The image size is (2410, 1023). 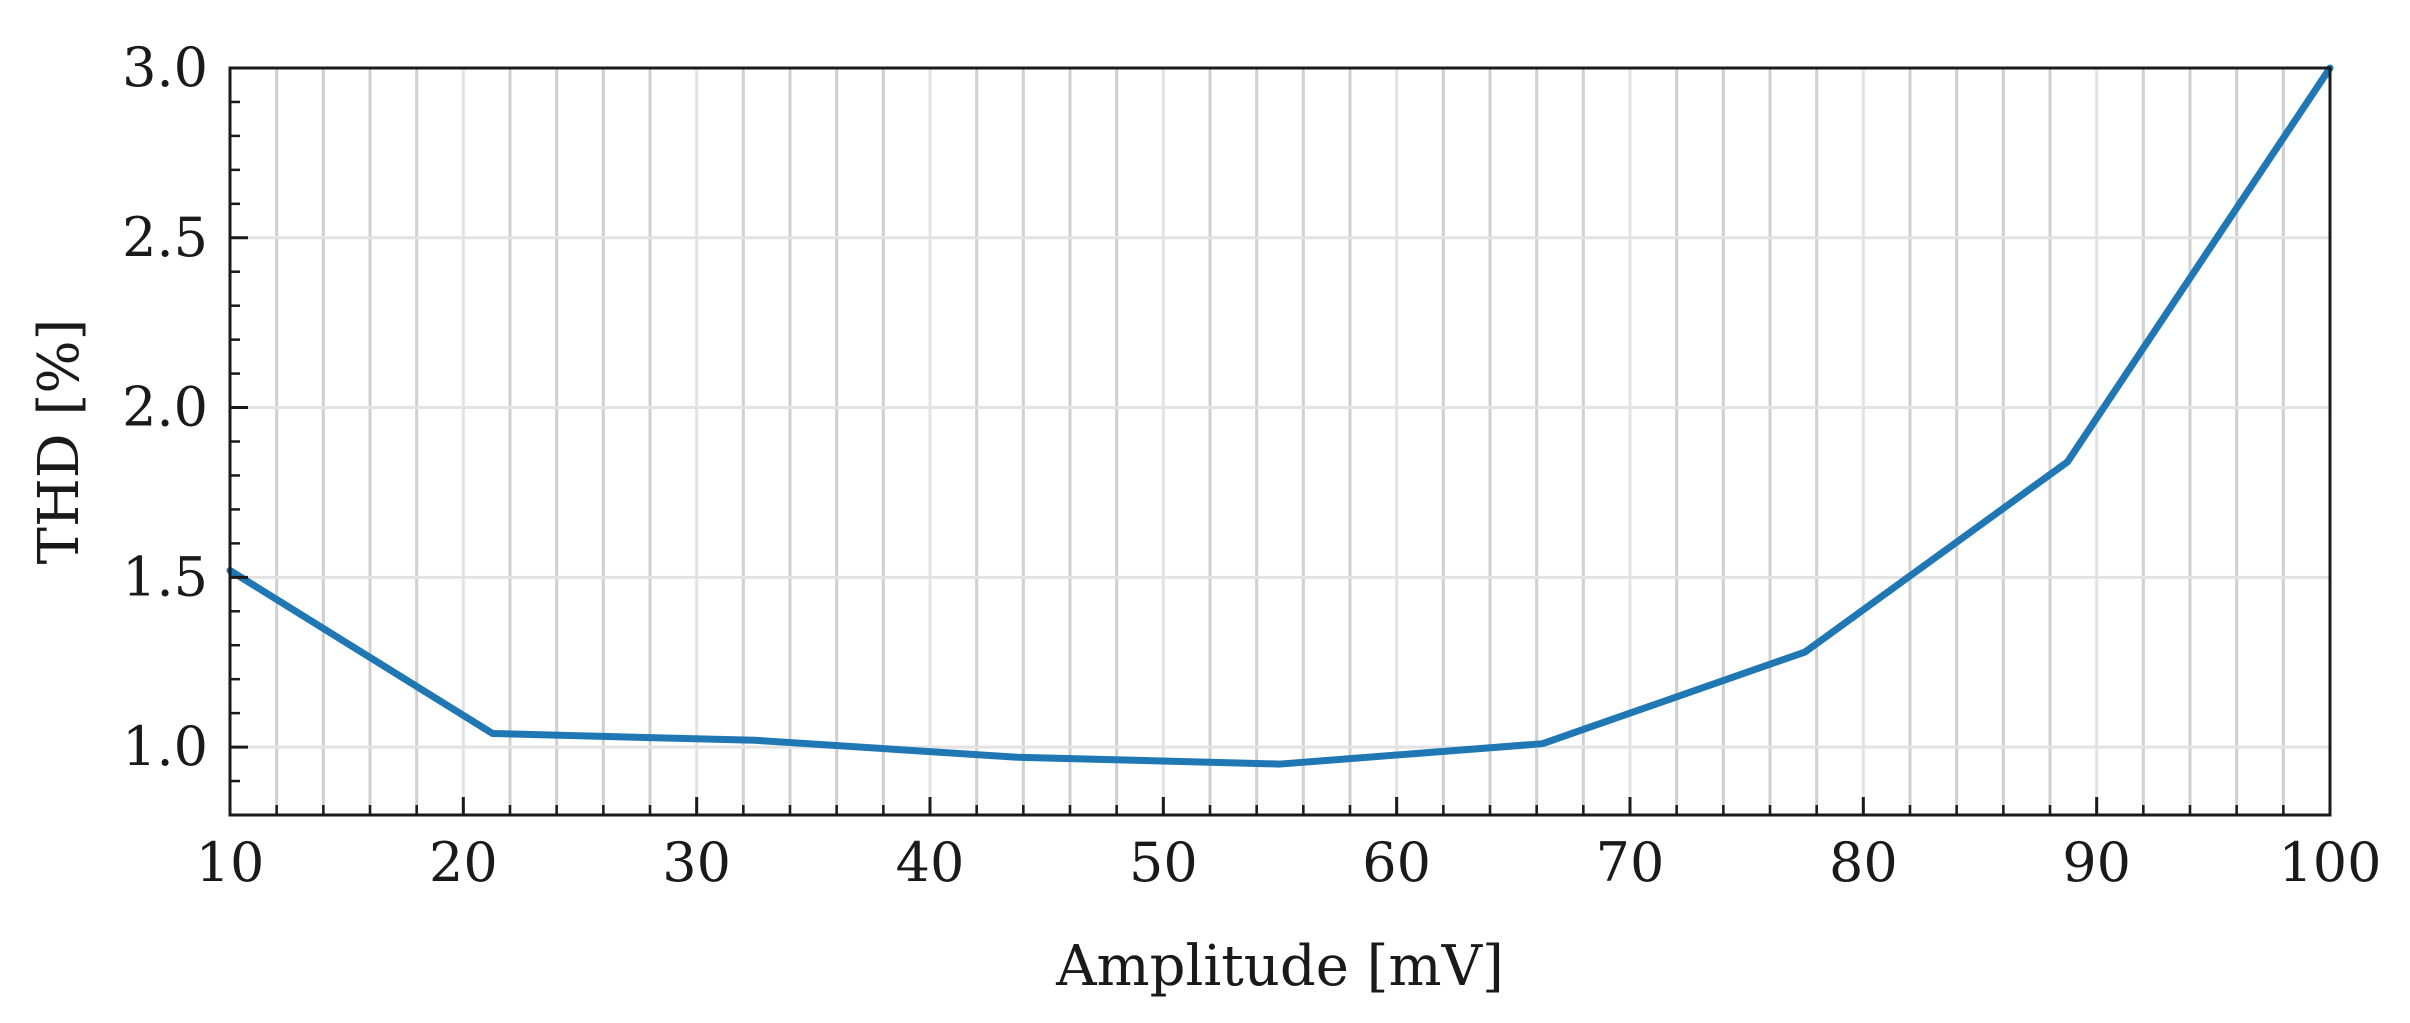 I want to click on y-tick-label: 2.0, so click(x=165, y=407).